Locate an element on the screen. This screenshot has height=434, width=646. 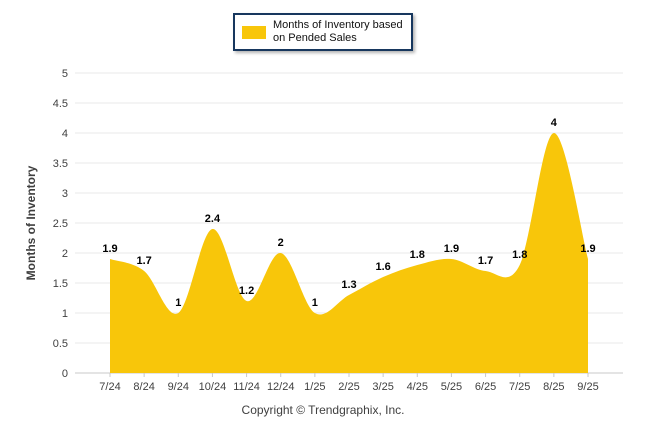
y-axis-title: Months of Inventory is located at coordinates (31, 223).